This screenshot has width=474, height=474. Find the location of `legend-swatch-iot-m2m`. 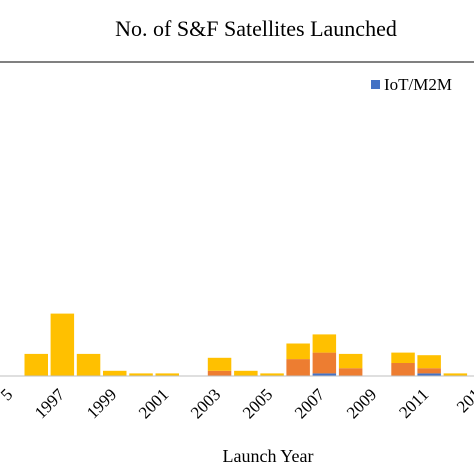

legend-swatch-iot-m2m is located at coordinates (375, 84).